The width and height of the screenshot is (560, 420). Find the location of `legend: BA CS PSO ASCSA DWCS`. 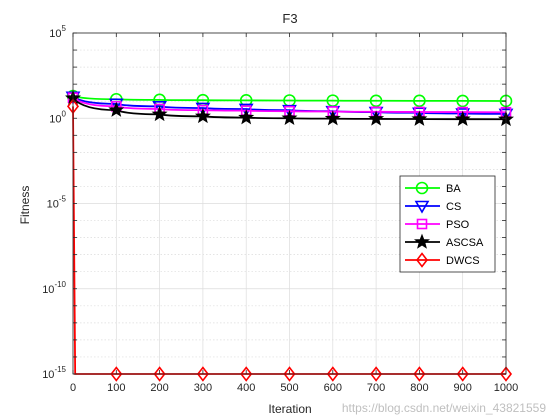

legend: BA CS PSO ASCSA DWCS is located at coordinates (447, 224).